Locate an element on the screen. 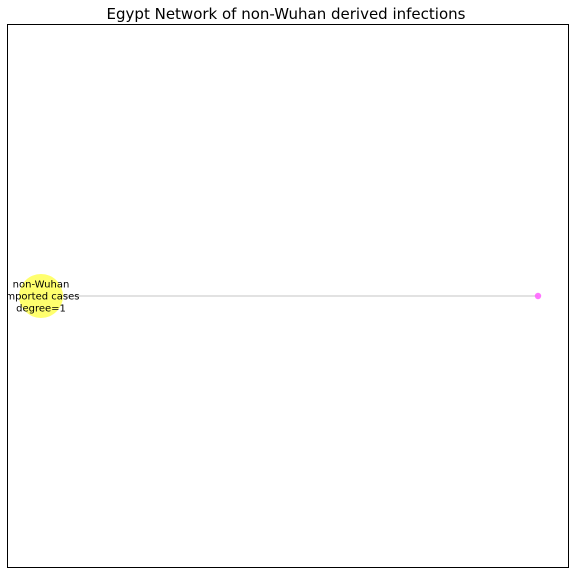  case-node is located at coordinates (538, 296).